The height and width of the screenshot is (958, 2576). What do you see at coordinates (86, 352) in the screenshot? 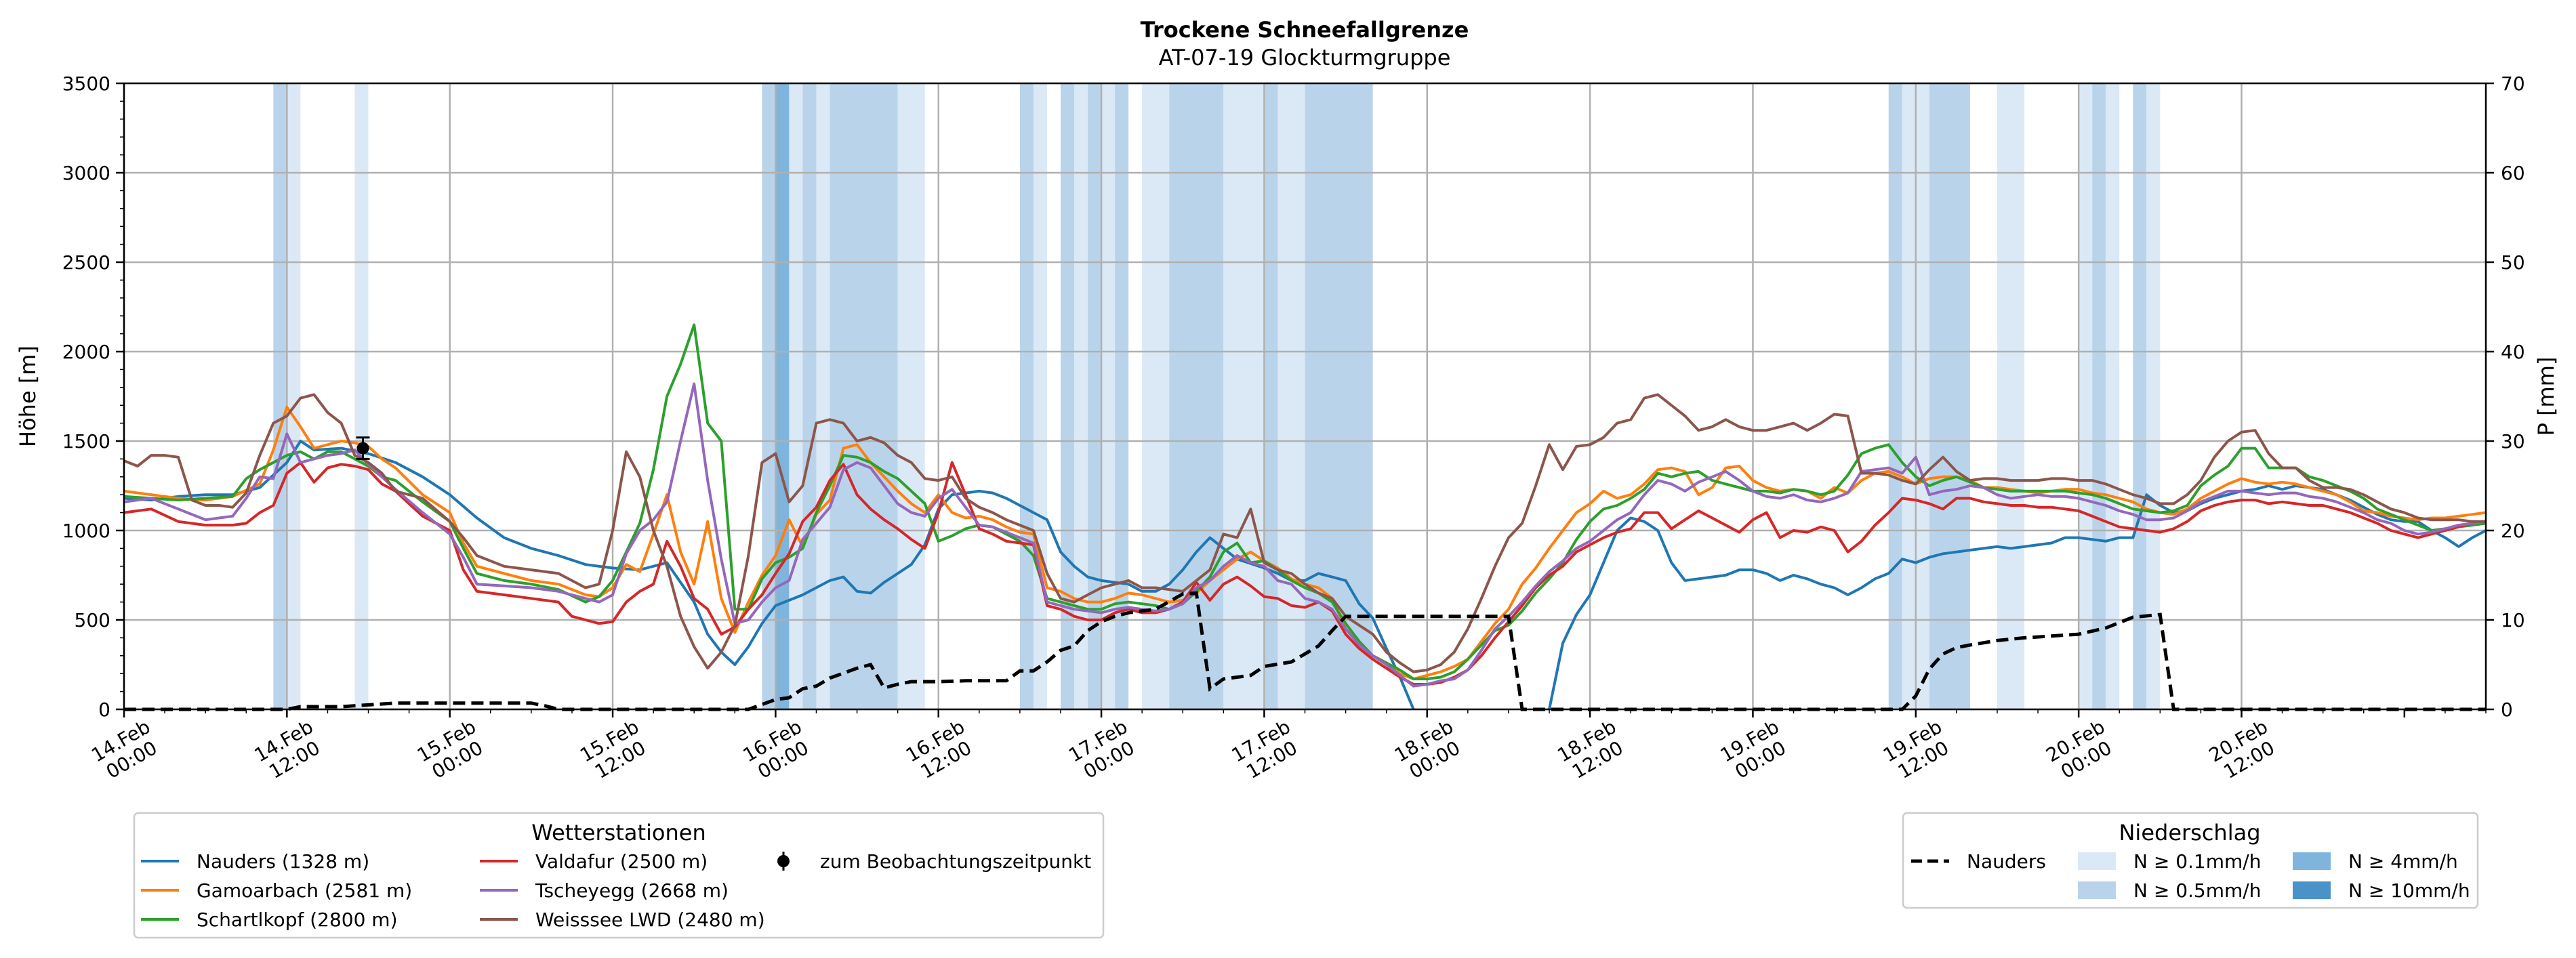
I see `y-tick-label-left: 2000` at bounding box center [86, 352].